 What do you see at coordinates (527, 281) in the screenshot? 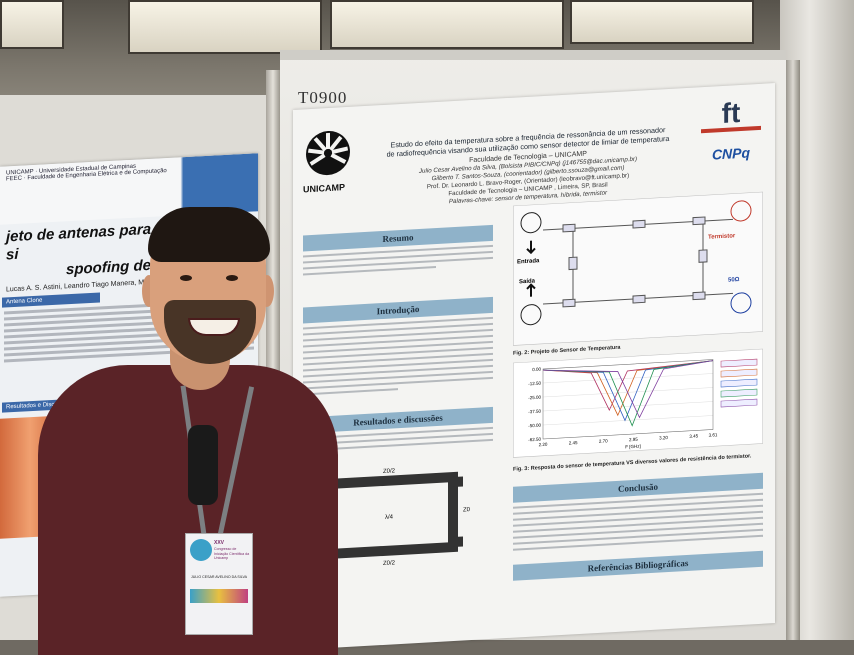
I see `circuit-label-saida: Saída` at bounding box center [527, 281].